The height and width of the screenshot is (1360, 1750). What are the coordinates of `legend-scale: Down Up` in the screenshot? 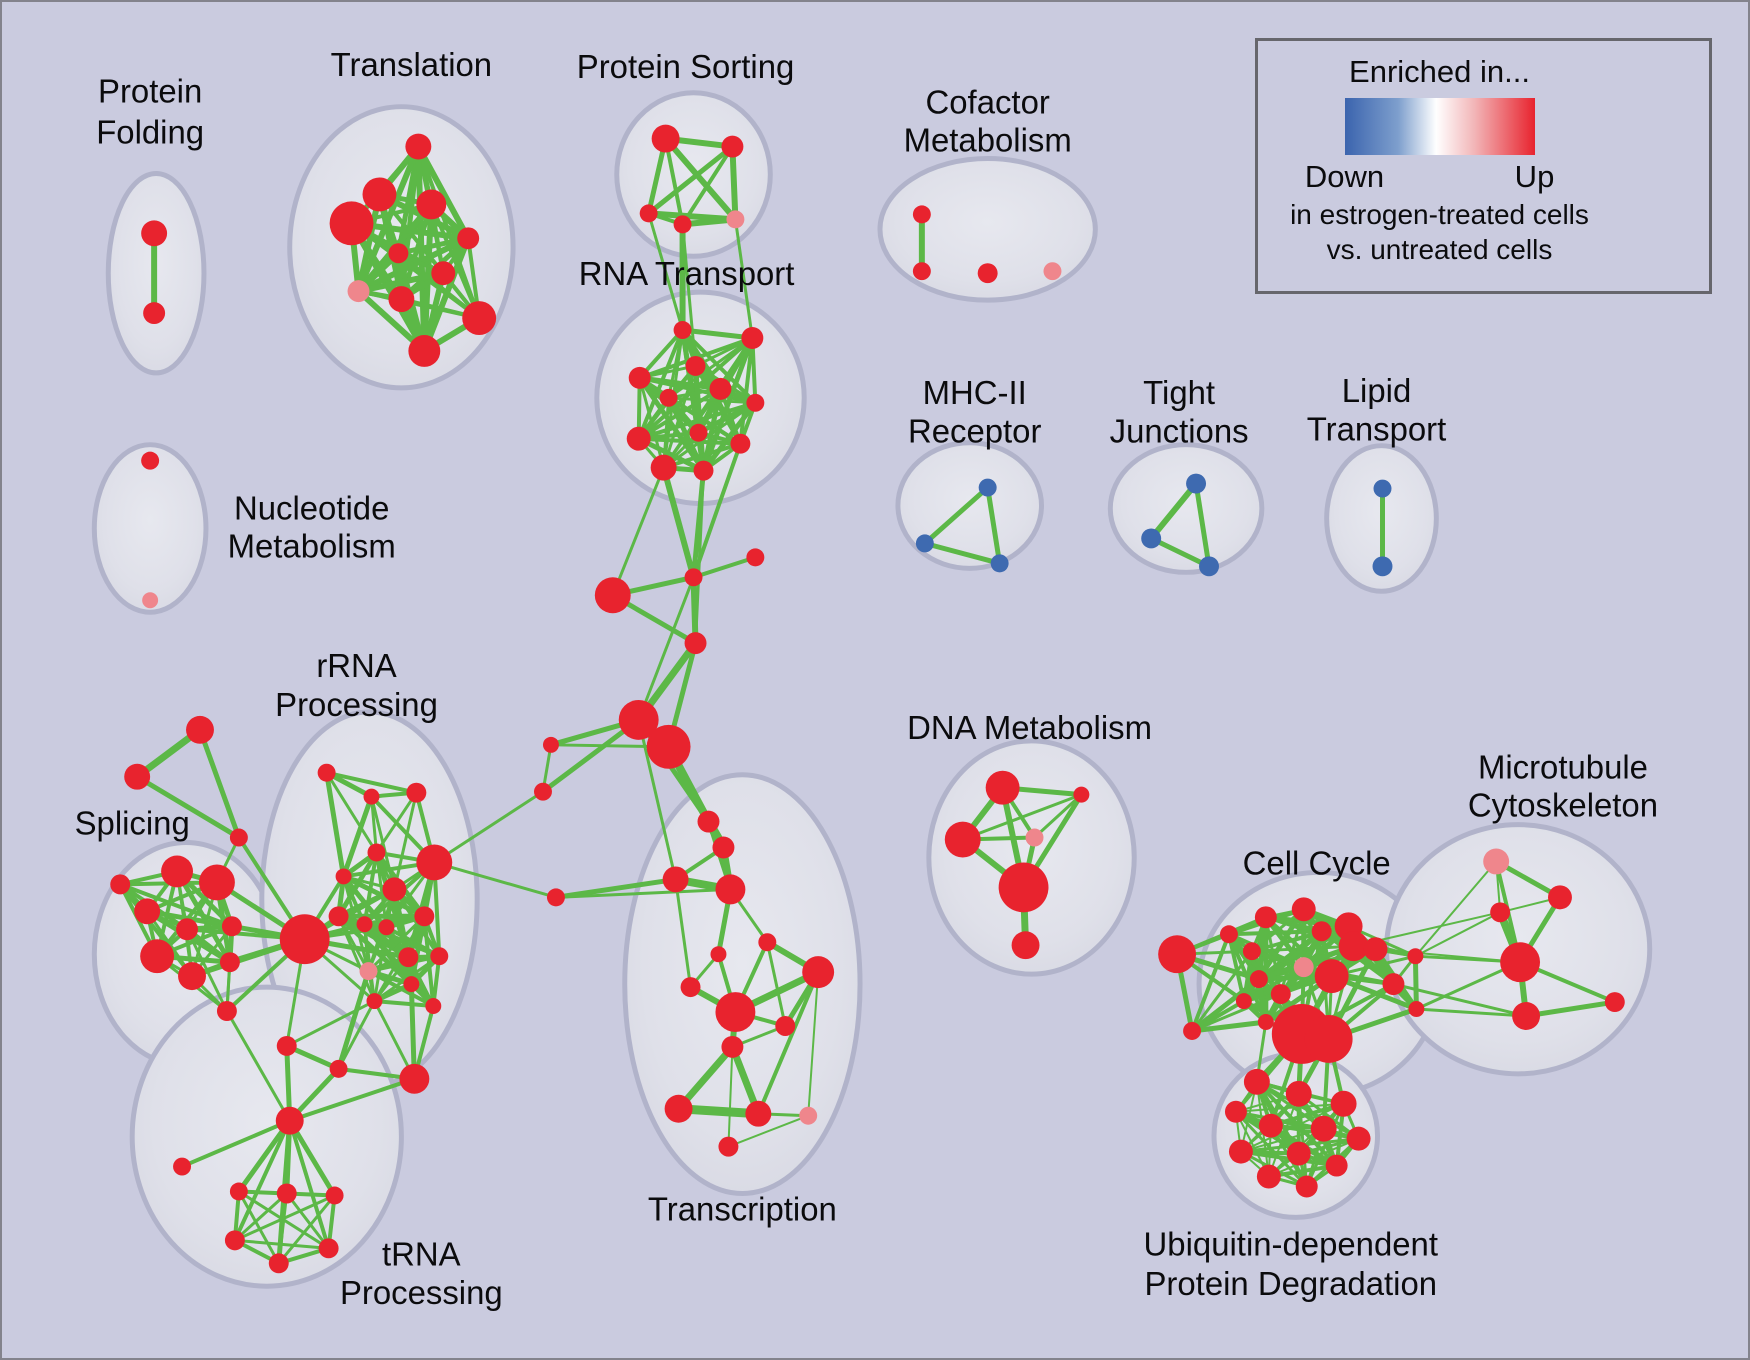 It's located at (1429, 178).